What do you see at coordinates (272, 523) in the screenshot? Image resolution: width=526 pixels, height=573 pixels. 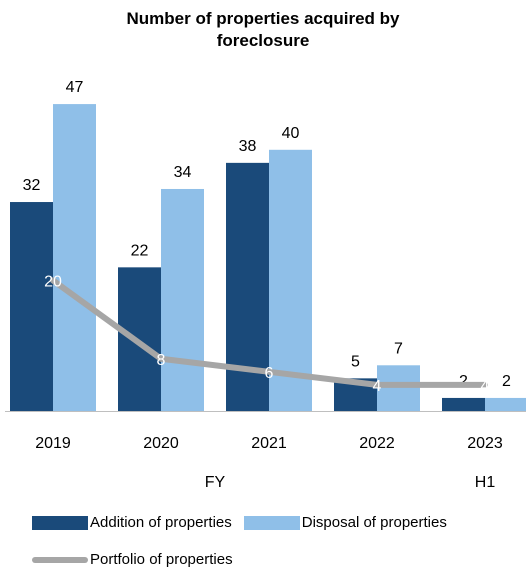 I see `legend-swatch-disposal` at bounding box center [272, 523].